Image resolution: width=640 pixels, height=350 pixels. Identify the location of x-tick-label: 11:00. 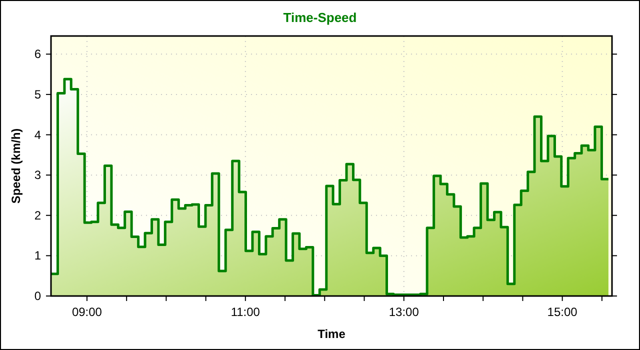
(245, 312).